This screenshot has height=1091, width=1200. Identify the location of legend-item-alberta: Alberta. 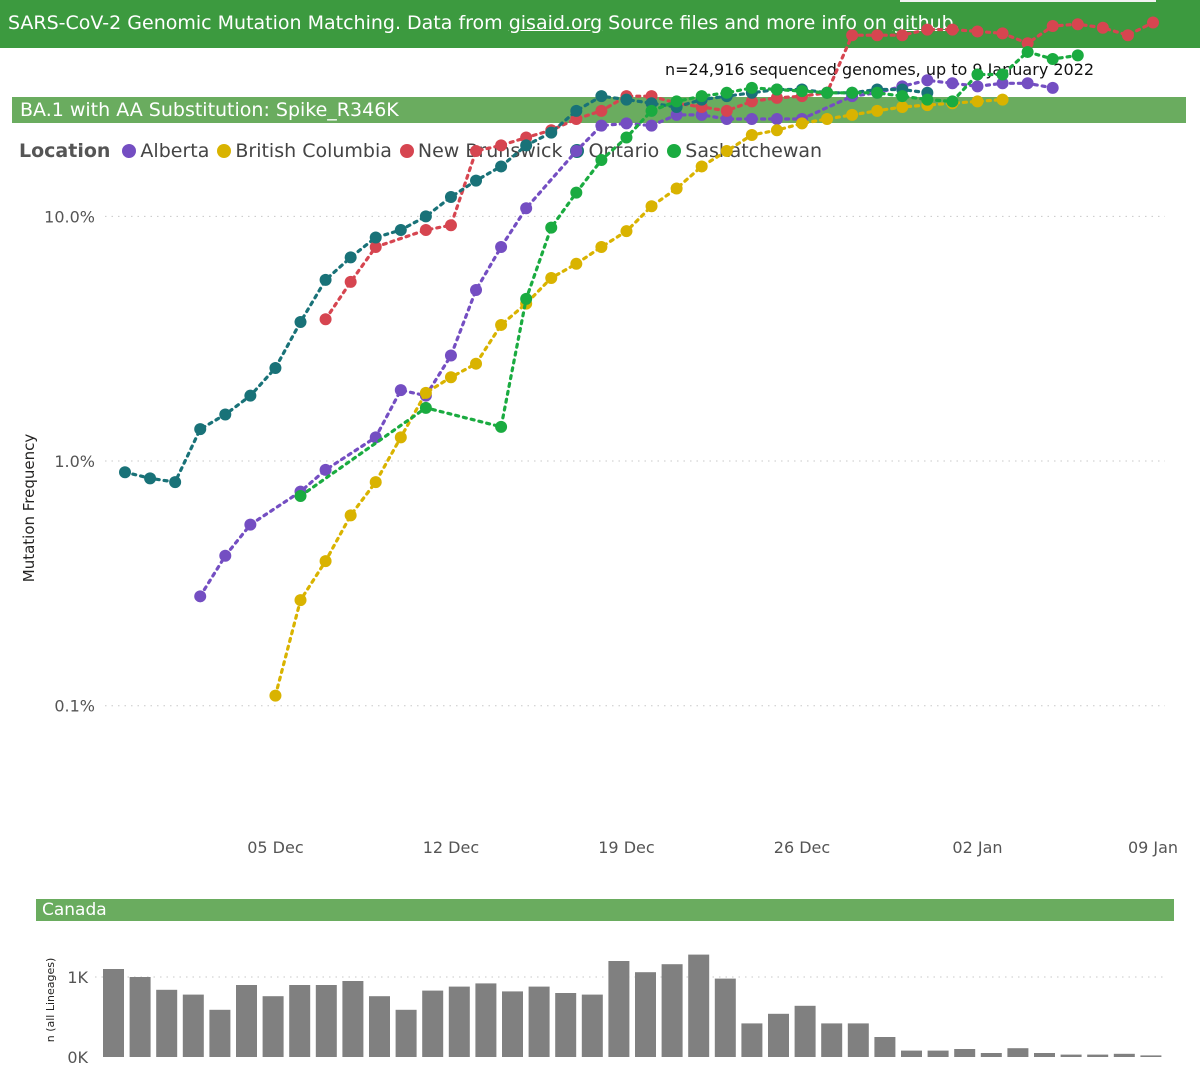
(165, 151).